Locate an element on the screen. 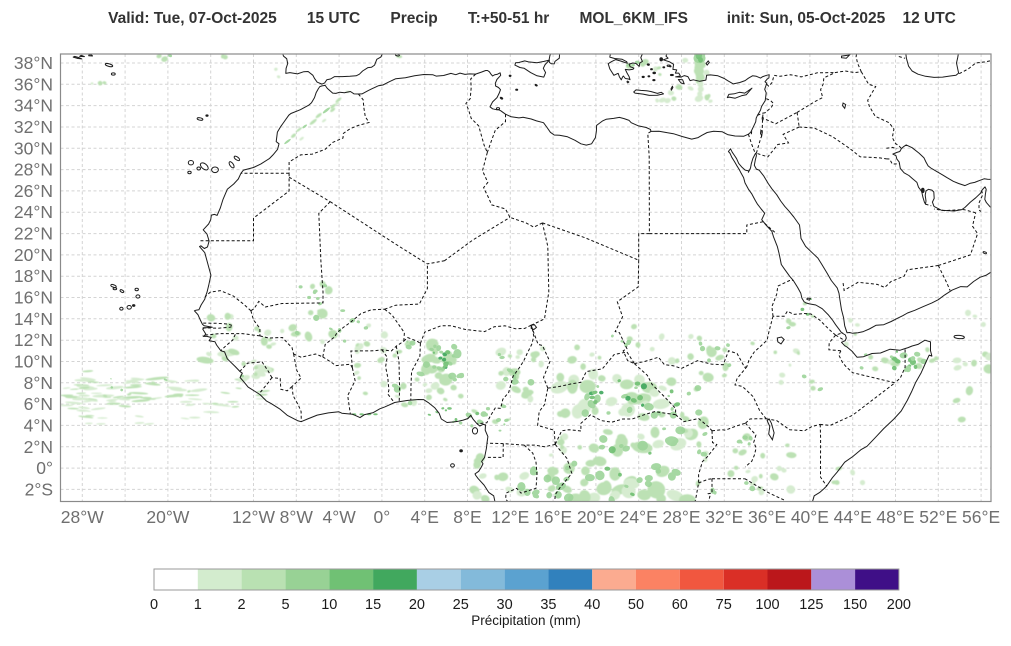 Image resolution: width=1011 pixels, height=646 pixels. svg-text: 8°N is located at coordinates (38, 383).